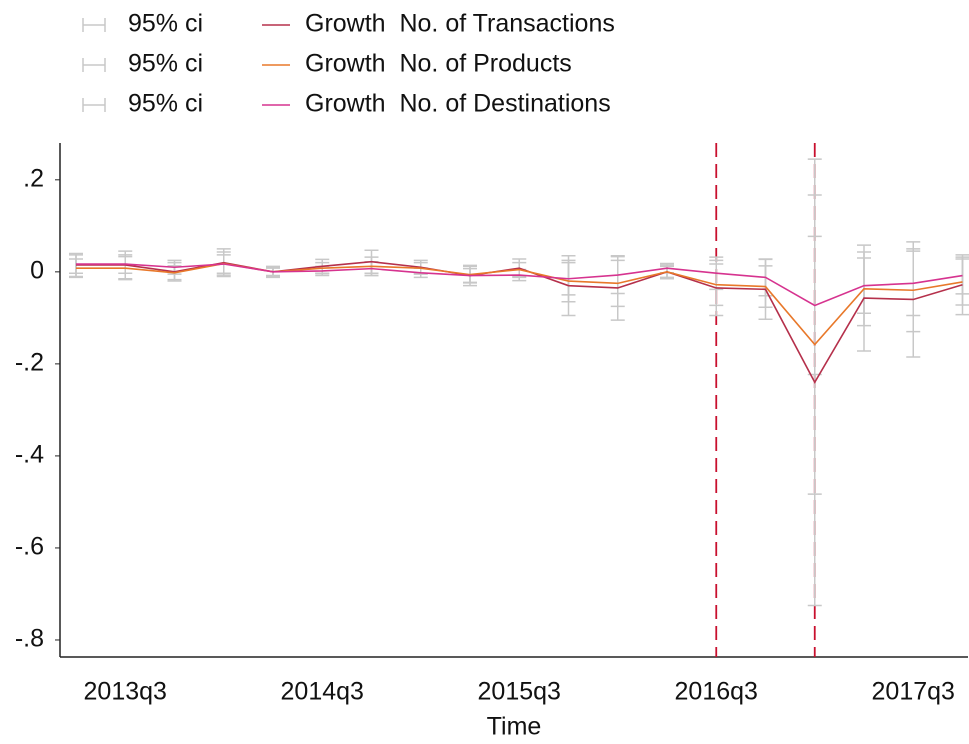 The height and width of the screenshot is (744, 969). I want to click on x-tick-label: 2016q3, so click(716, 692).